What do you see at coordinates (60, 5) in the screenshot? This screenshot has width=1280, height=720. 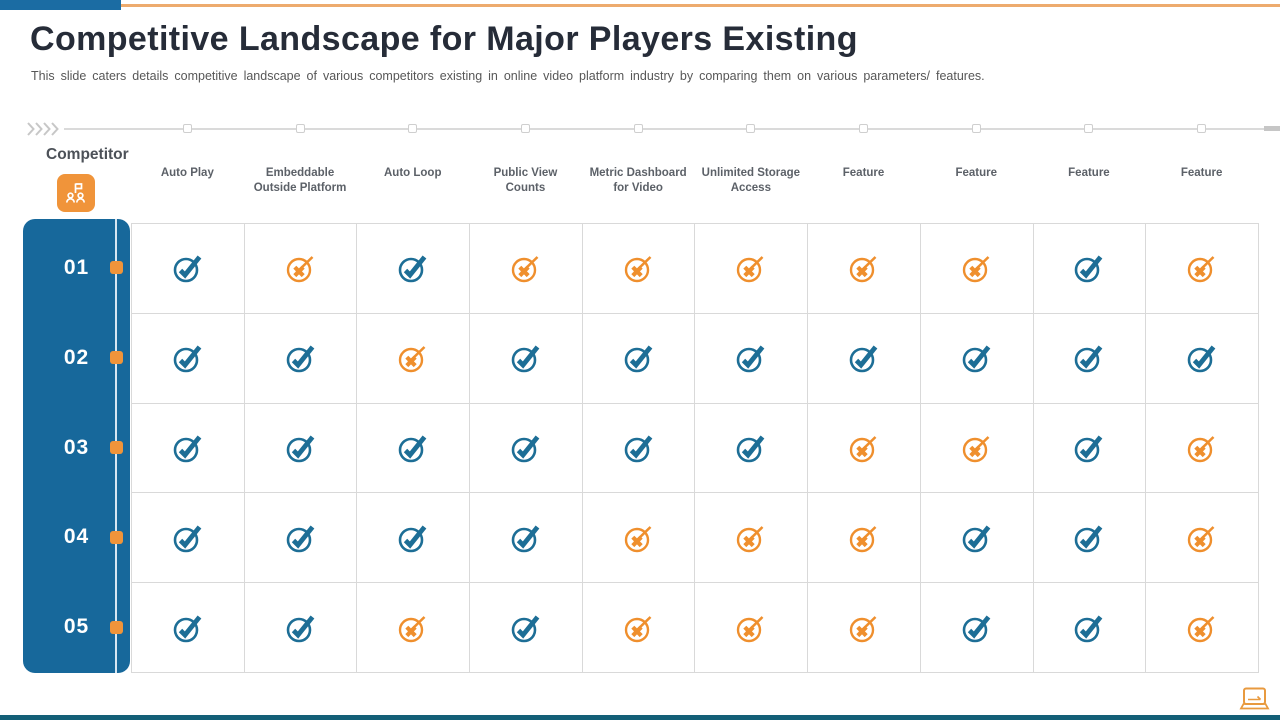 I see `top-accent-bar` at bounding box center [60, 5].